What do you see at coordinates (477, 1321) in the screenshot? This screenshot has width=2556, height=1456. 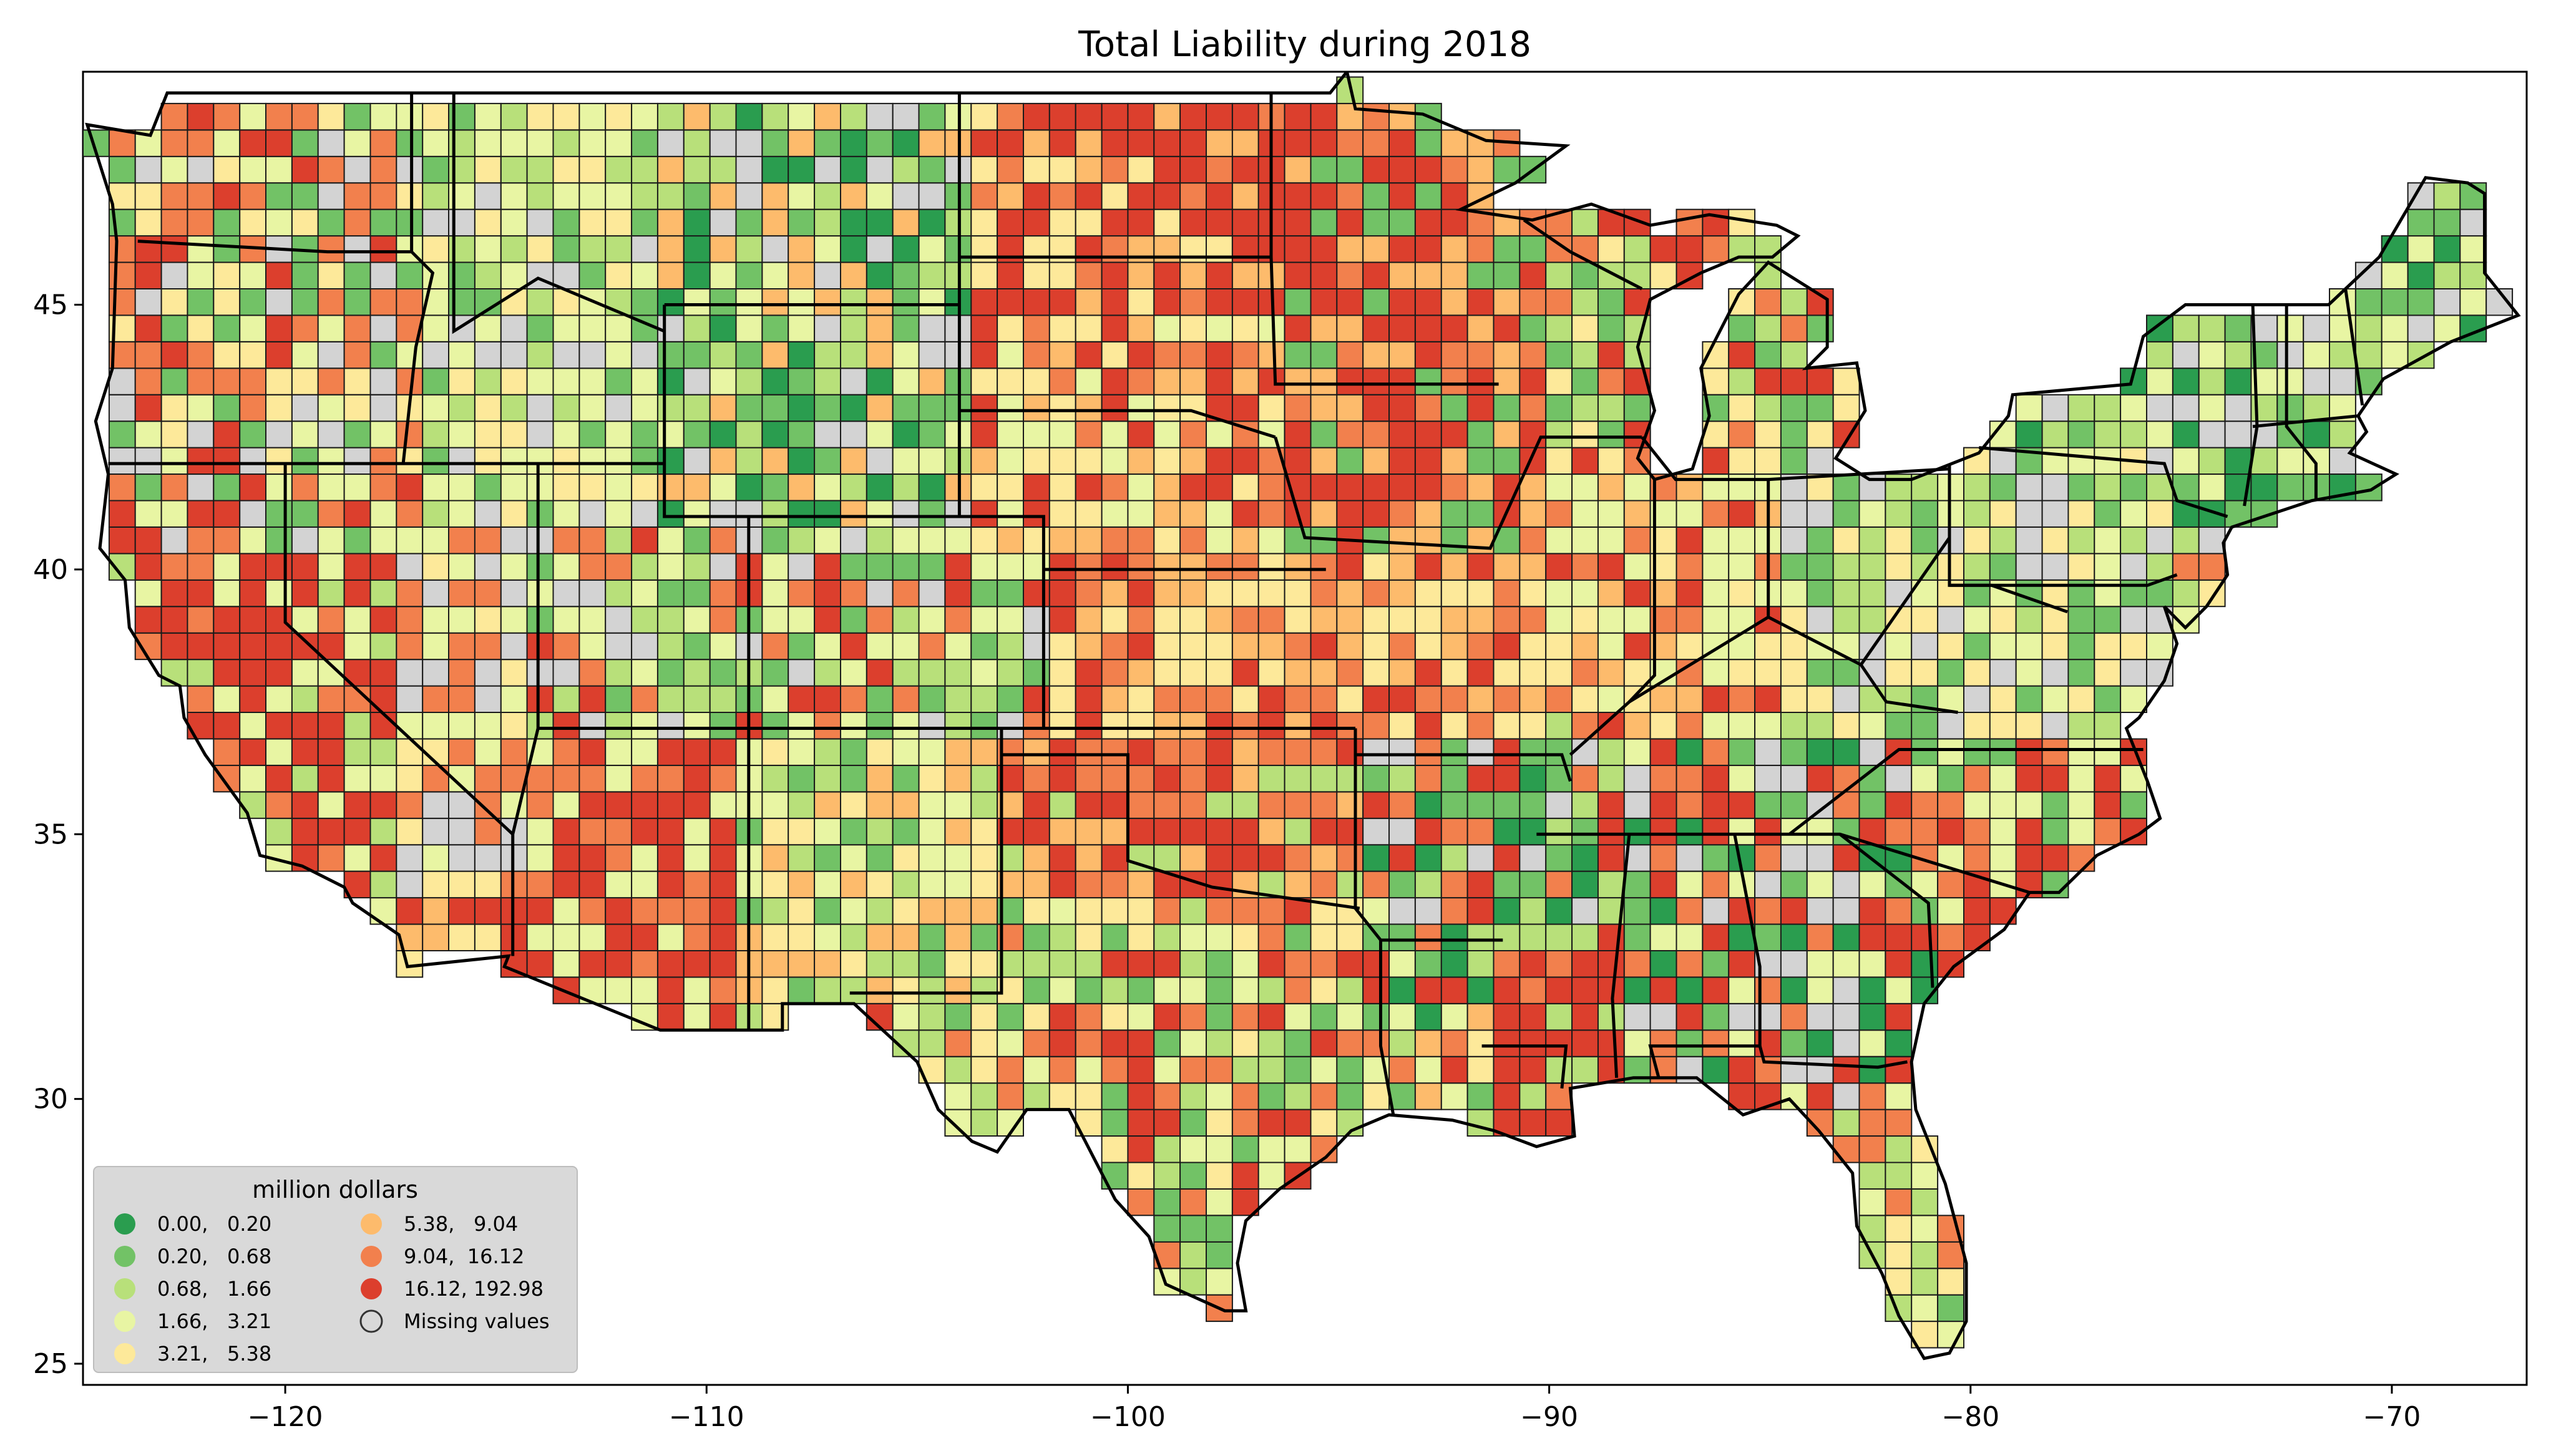 I see `legend-label: Missing values` at bounding box center [477, 1321].